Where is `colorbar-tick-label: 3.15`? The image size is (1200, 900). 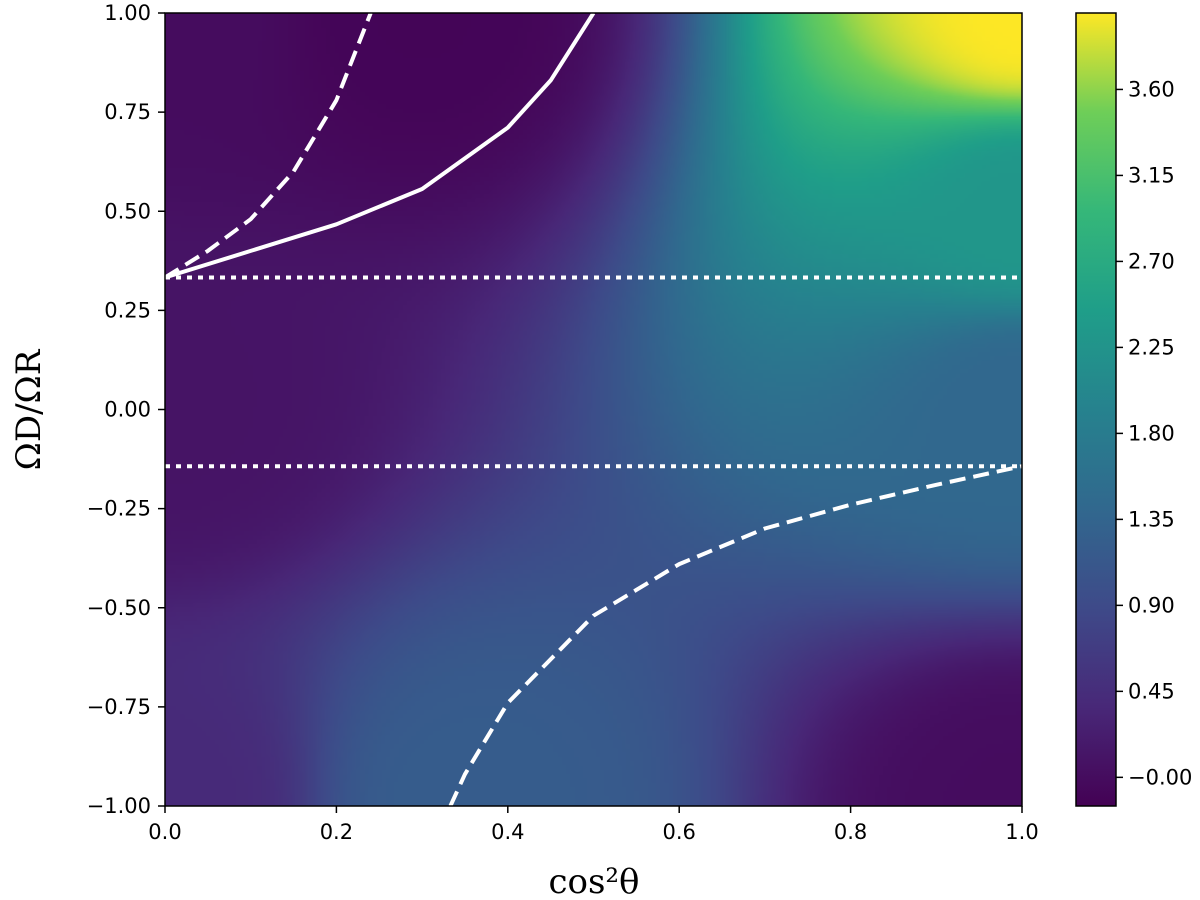 colorbar-tick-label: 3.15 is located at coordinates (1151, 175).